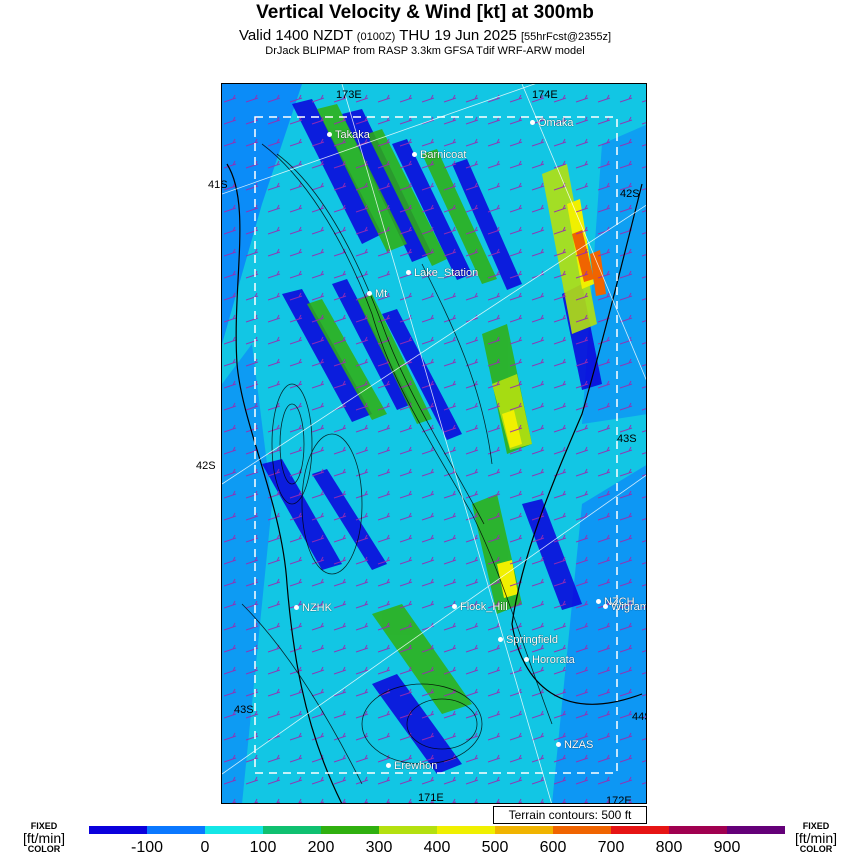  What do you see at coordinates (443, 155) in the screenshot?
I see `place-barnicoat: Barnicoat` at bounding box center [443, 155].